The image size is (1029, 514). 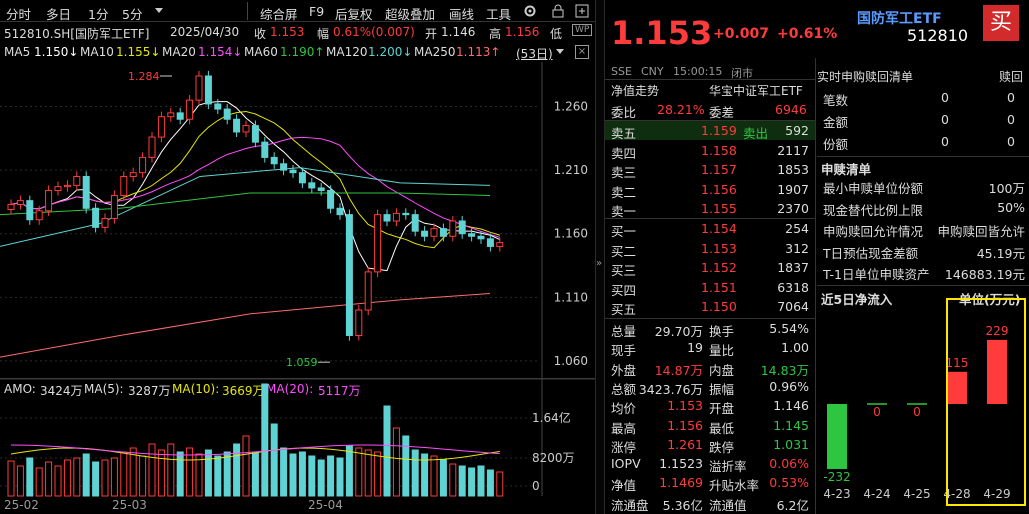 I want to click on ratio-value: 28.21%, so click(x=681, y=109).